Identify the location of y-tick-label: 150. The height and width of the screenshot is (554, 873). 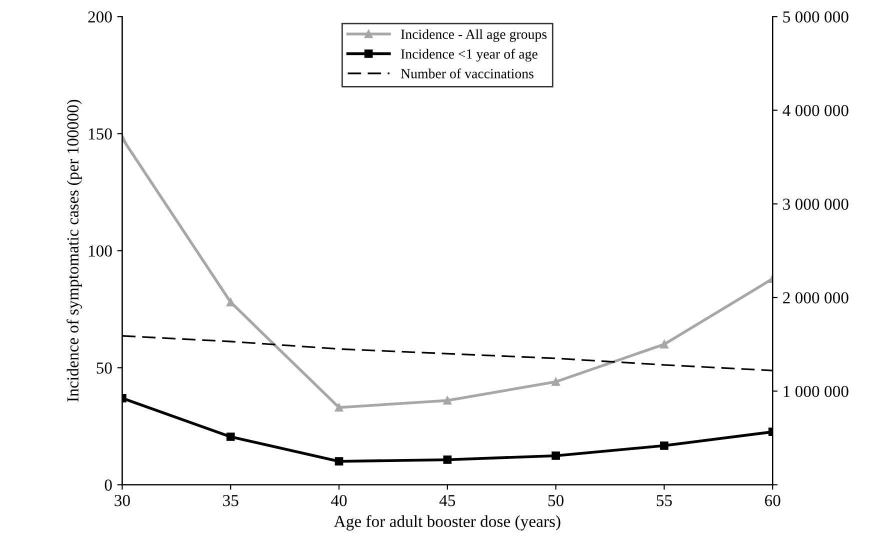
(100, 134).